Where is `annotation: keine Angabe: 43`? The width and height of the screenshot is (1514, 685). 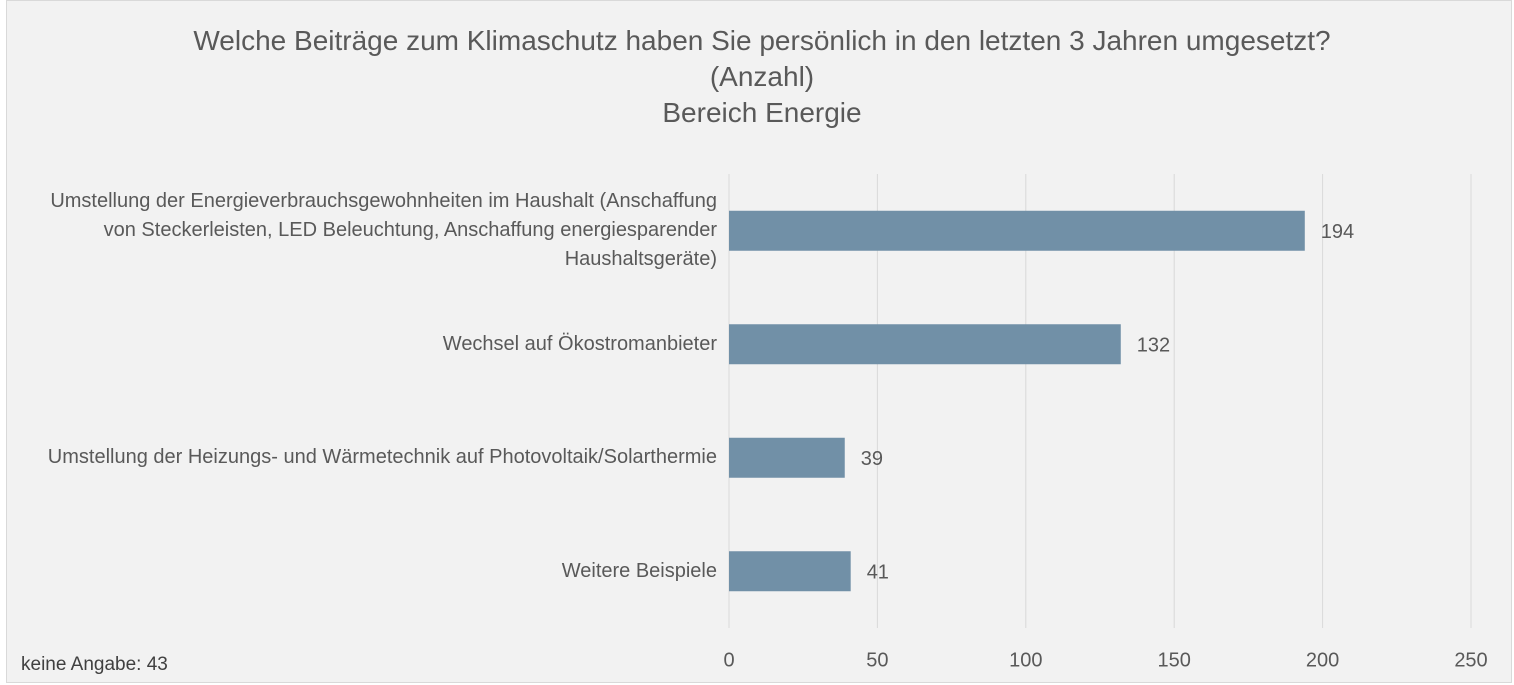
annotation: keine Angabe: 43 is located at coordinates (94, 664).